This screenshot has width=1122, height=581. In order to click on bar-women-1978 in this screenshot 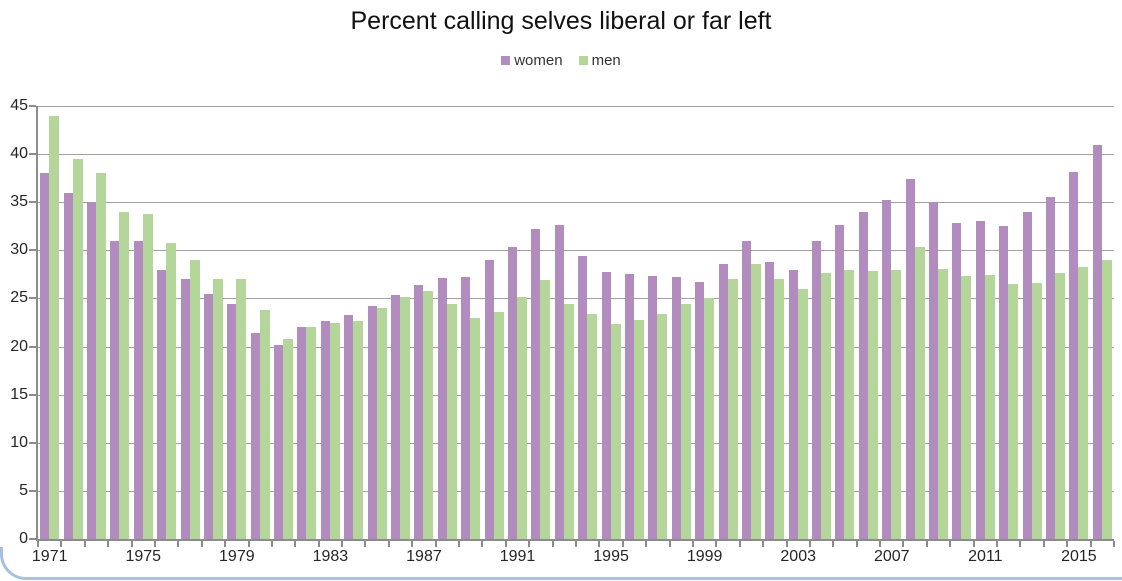, I will do `click(208, 416)`.